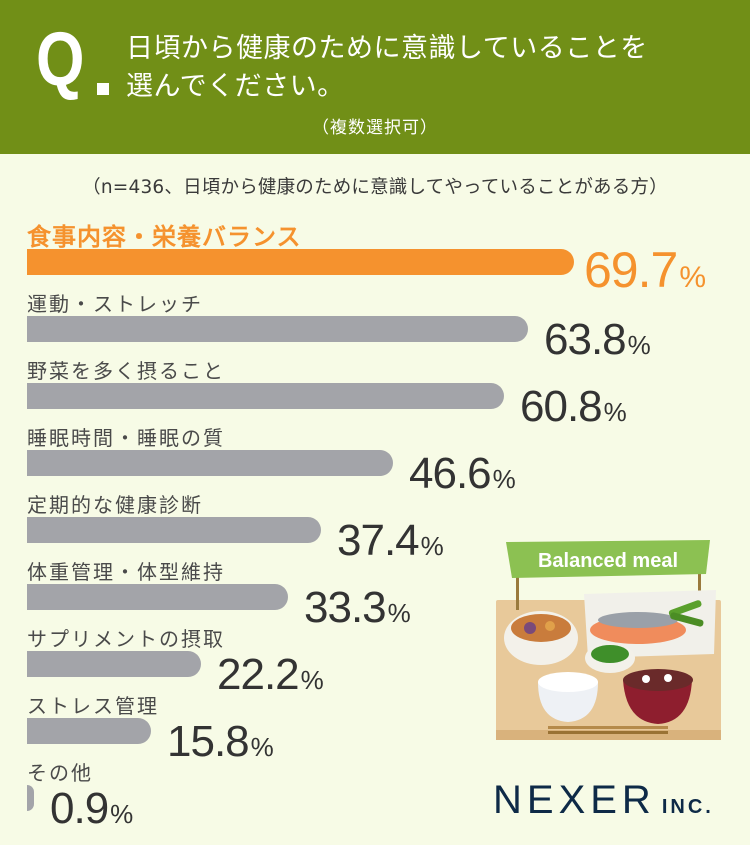 The width and height of the screenshot is (750, 845). I want to click on chart-row: サプリメントの摂取 22.2%, so click(375, 657).